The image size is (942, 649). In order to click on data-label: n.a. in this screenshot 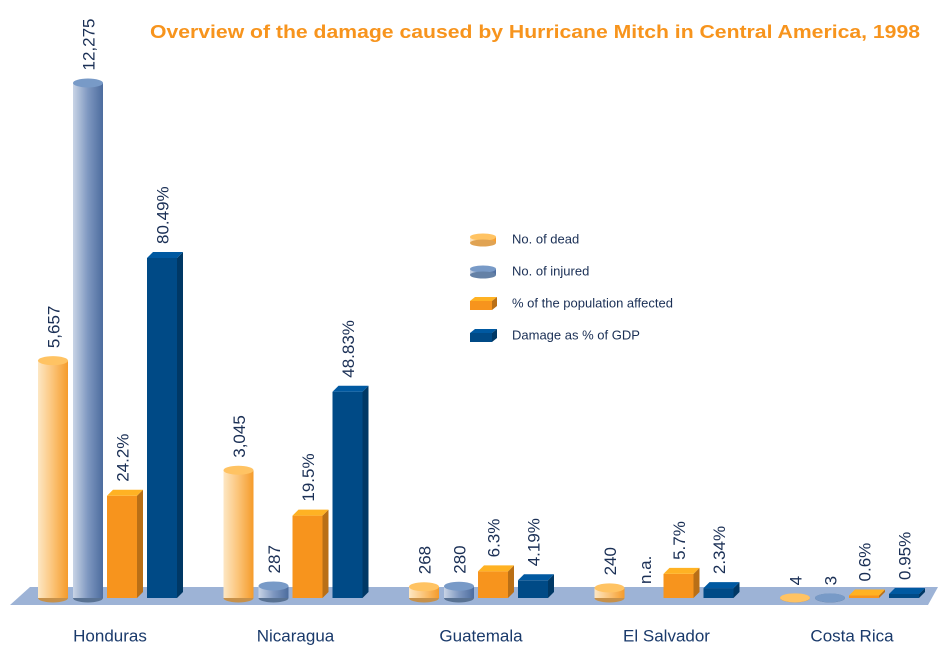, I will do `click(645, 570)`.